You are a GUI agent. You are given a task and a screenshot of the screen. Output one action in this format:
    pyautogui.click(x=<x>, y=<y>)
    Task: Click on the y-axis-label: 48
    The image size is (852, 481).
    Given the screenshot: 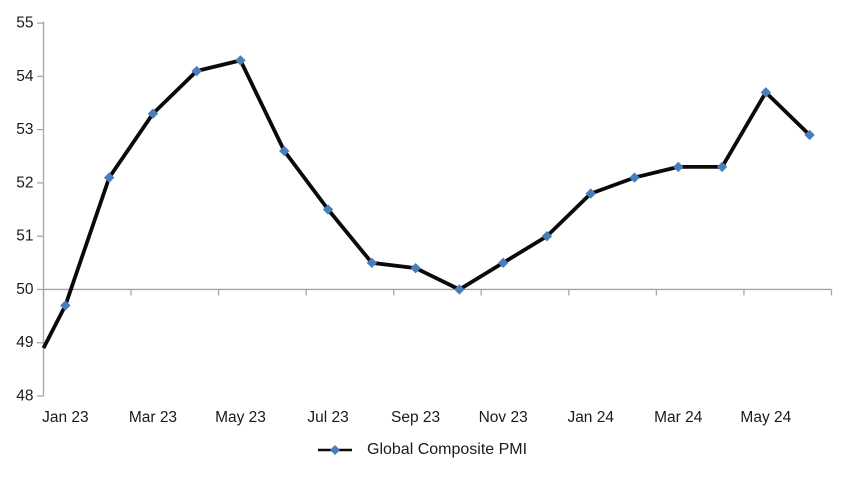 What is the action you would take?
    pyautogui.click(x=24, y=396)
    